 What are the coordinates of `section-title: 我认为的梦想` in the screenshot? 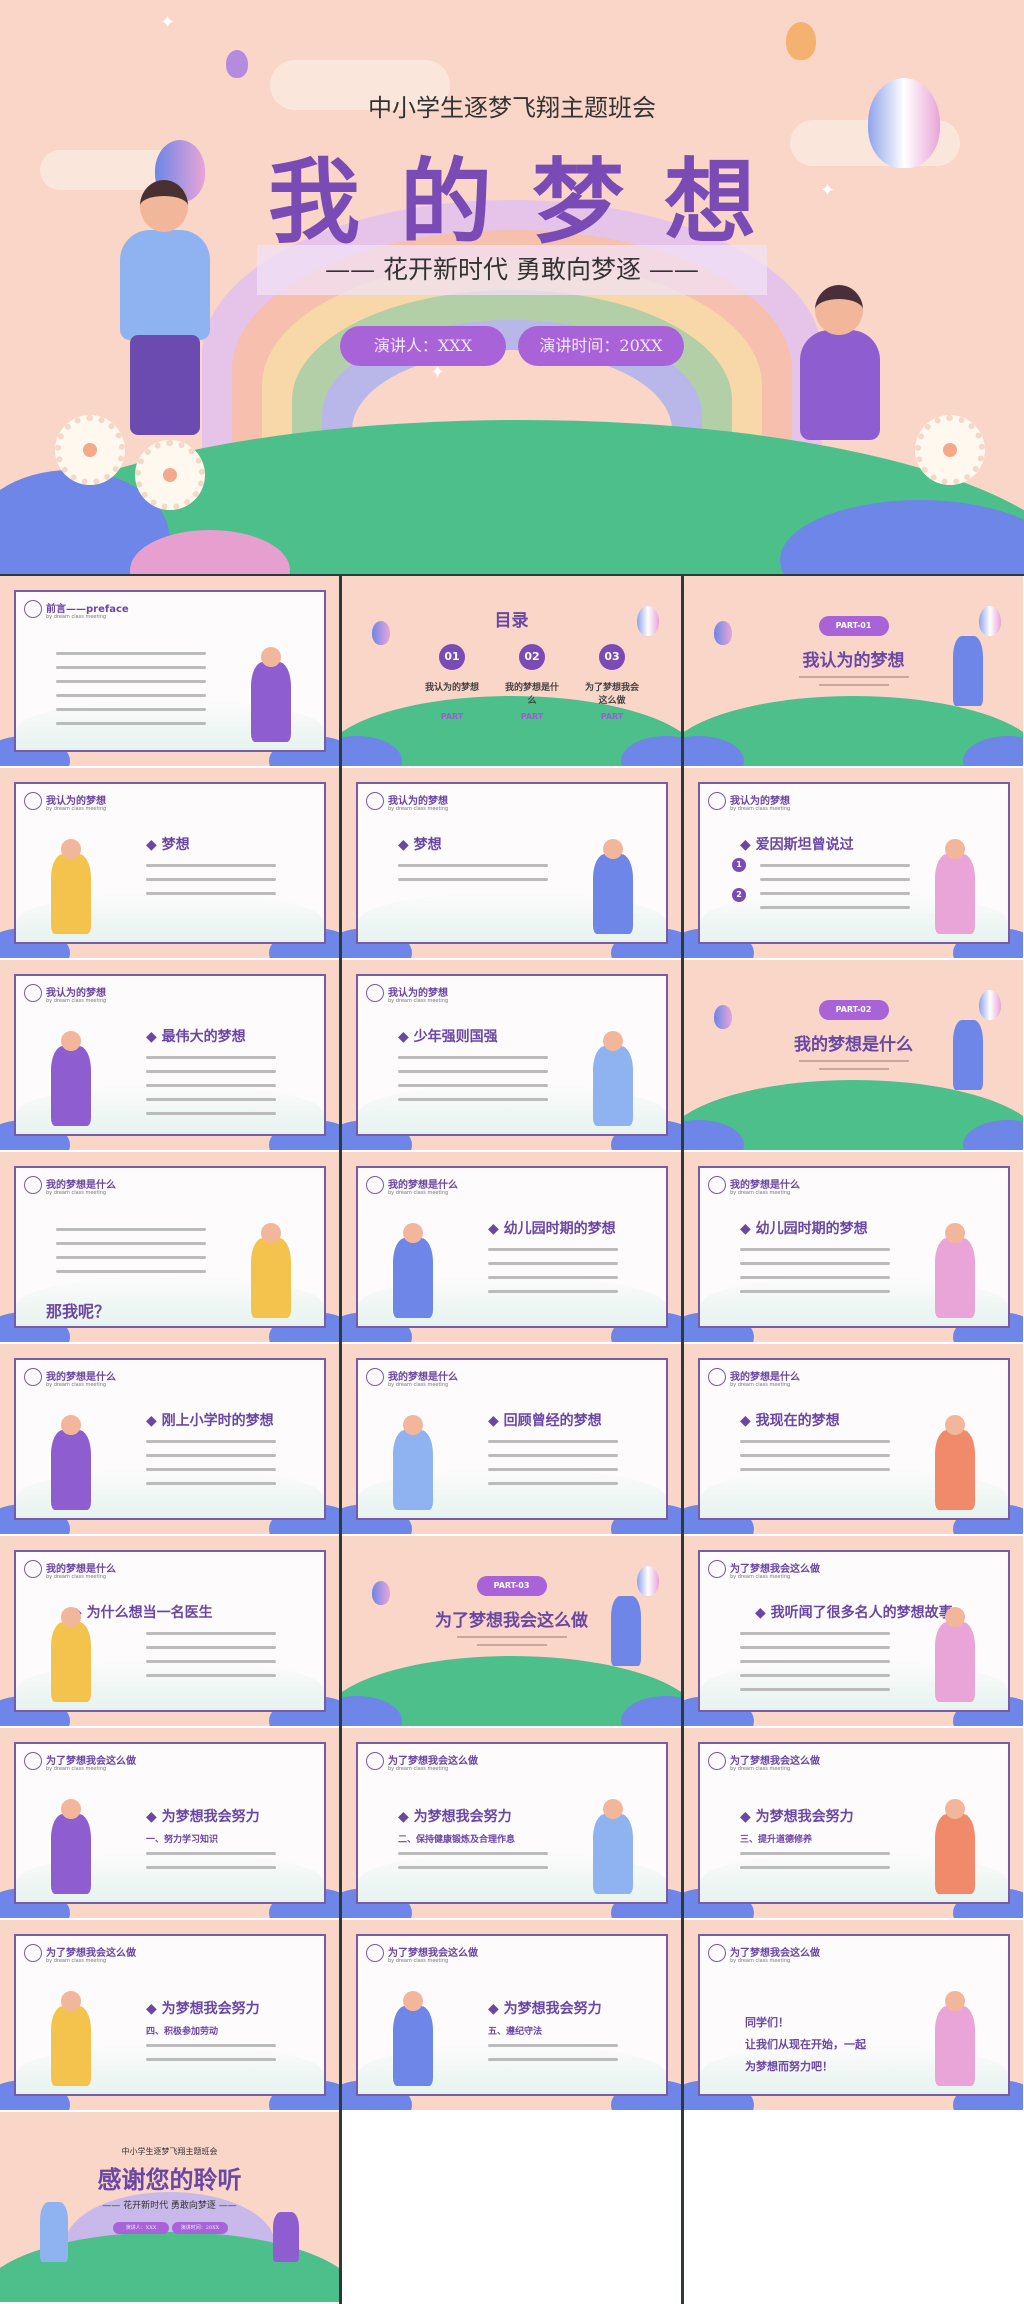 It's located at (853, 661).